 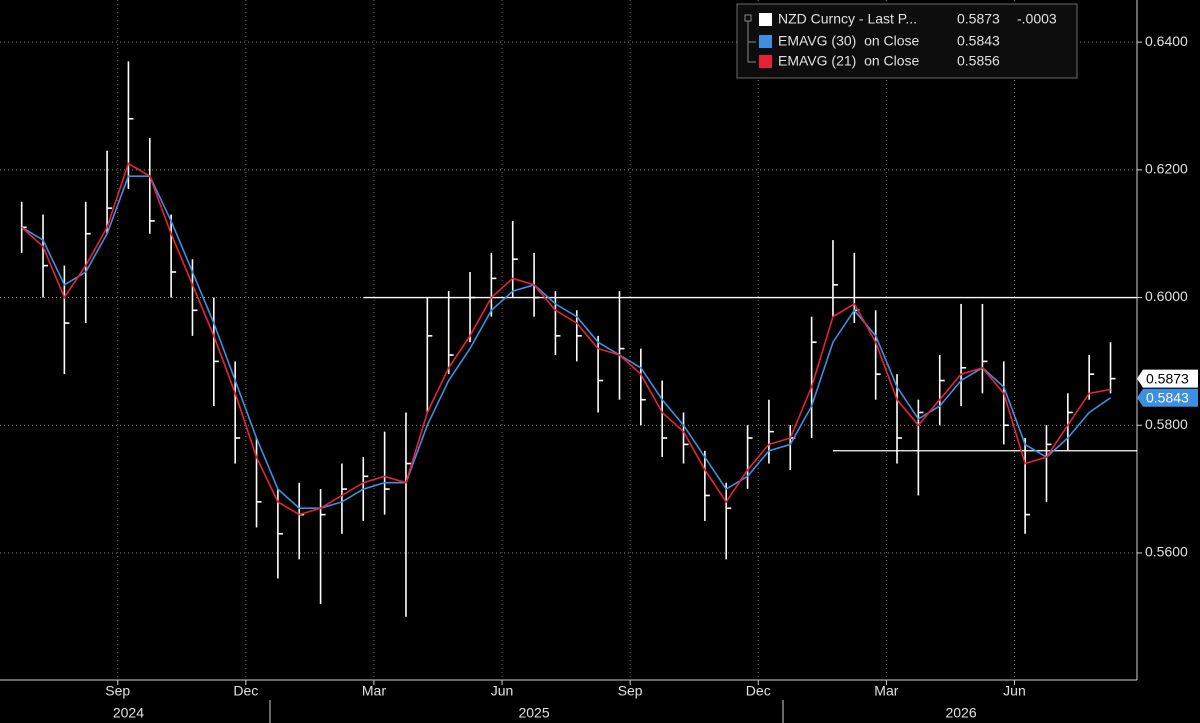 I want to click on y-tick-label: 0.6000, so click(x=1166, y=296).